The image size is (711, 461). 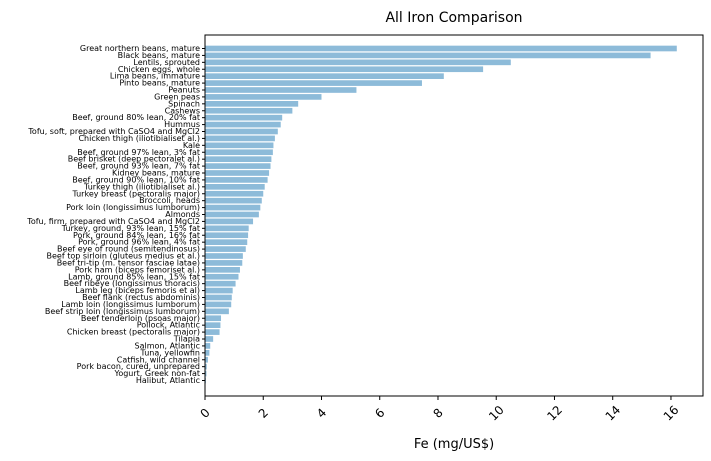 I want to click on category-label: Beef, ground 80% lean, 20% fat, so click(x=136, y=117).